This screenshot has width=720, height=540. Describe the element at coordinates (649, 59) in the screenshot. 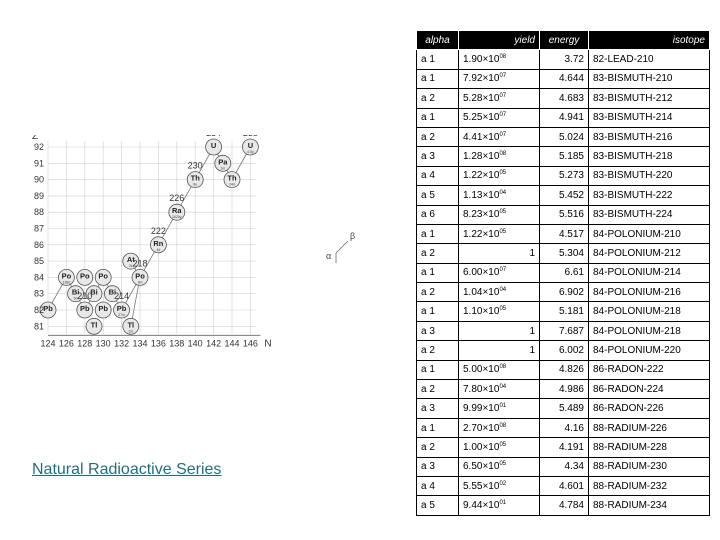

I see `cell-isotope: 82-LEAD-210` at that location.